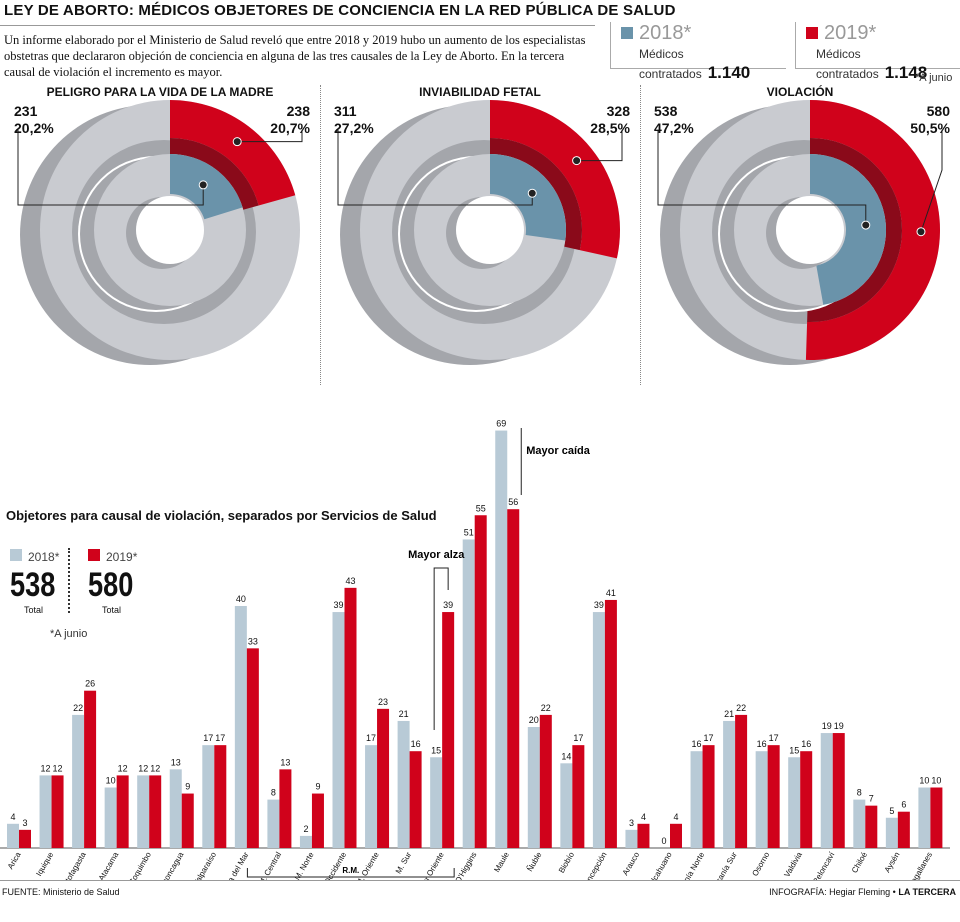 This screenshot has width=960, height=922. What do you see at coordinates (812, 33) in the screenshot?
I see `legend-swatch-2019` at bounding box center [812, 33].